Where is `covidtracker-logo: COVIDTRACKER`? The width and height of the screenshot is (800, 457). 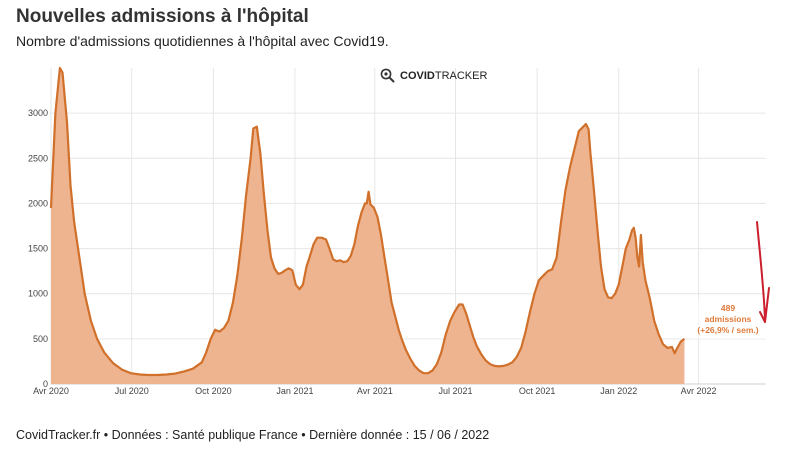 covidtracker-logo: COVIDTRACKER is located at coordinates (433, 75).